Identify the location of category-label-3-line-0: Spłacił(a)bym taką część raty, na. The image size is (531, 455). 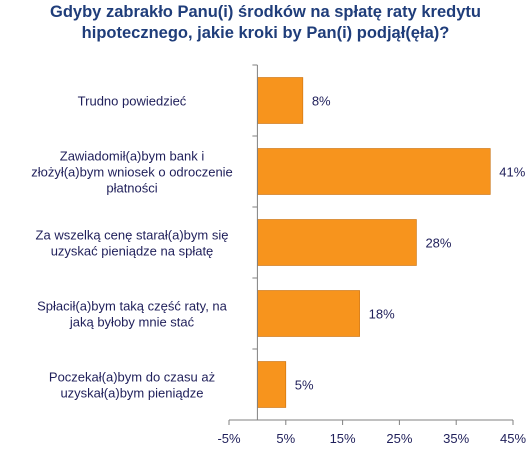
(132, 306).